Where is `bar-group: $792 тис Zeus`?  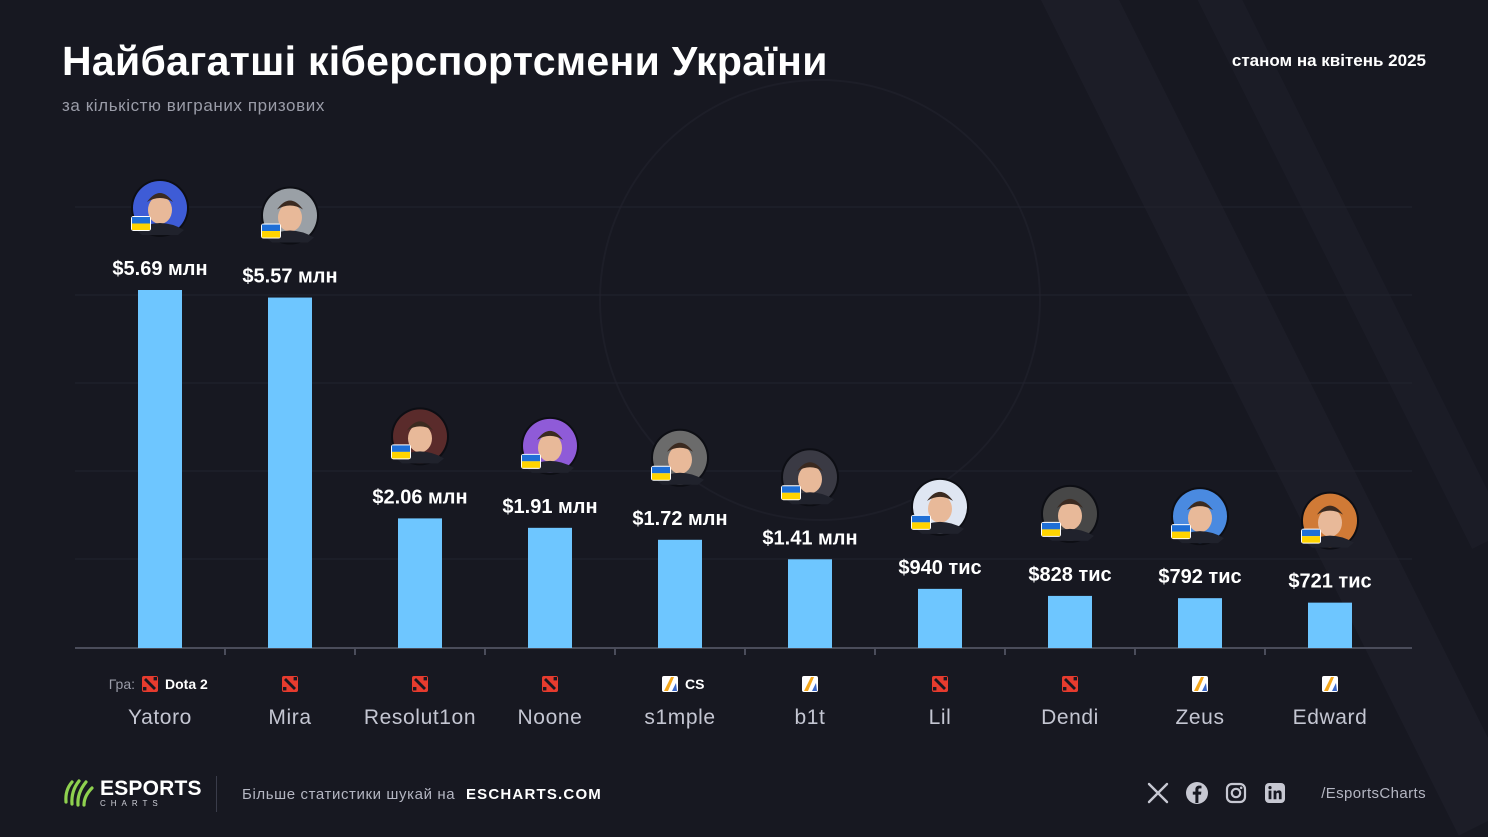 bar-group: $792 тис Zeus is located at coordinates (1200, 608).